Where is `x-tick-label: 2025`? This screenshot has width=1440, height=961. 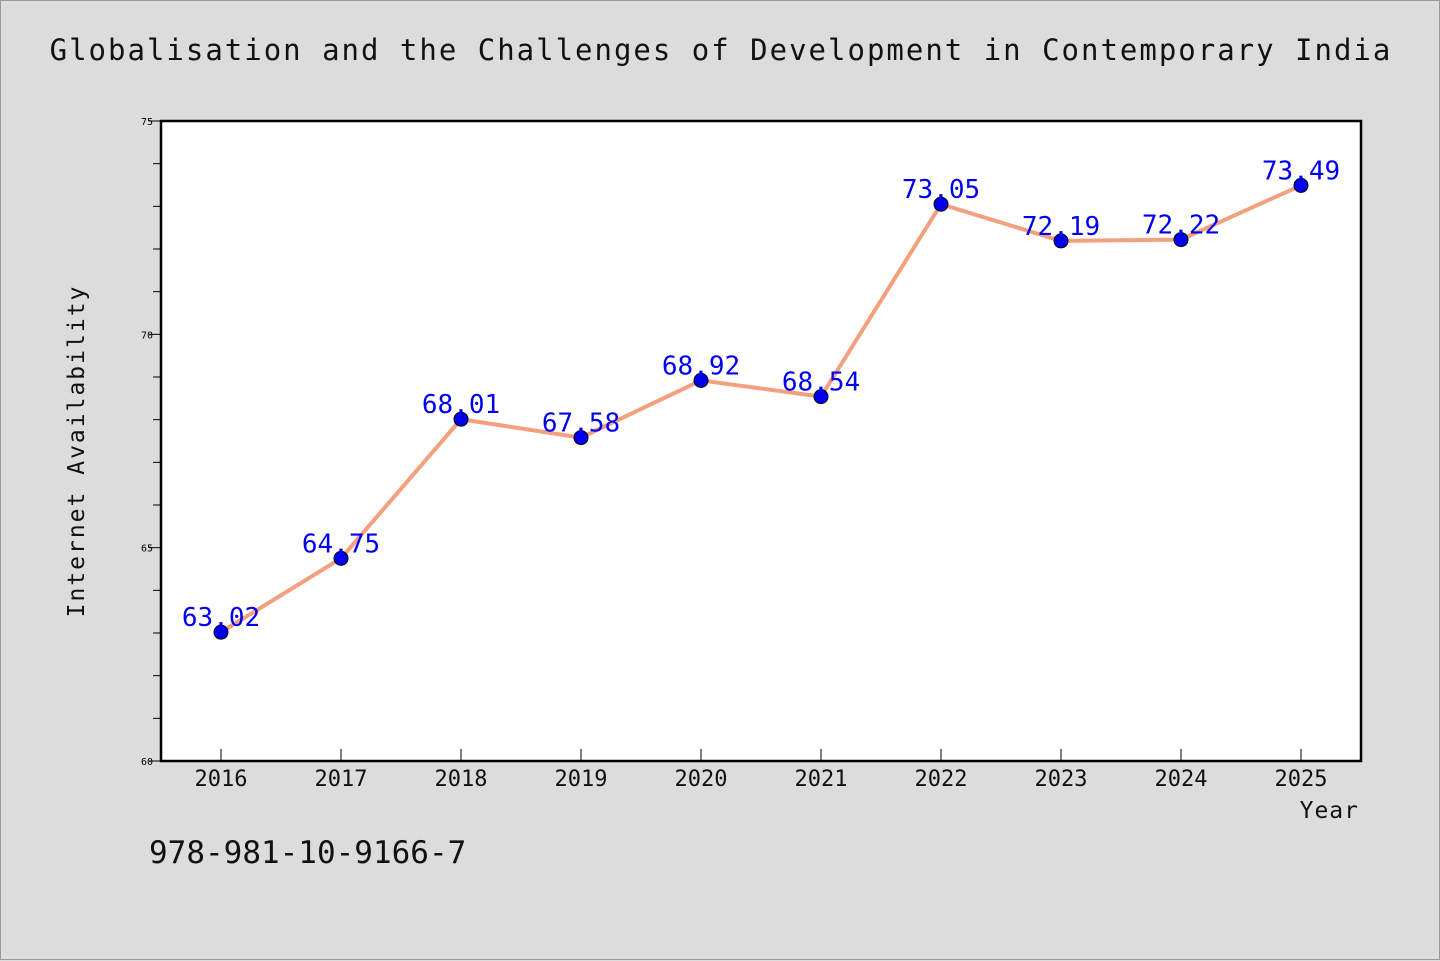
x-tick-label: 2025 is located at coordinates (1301, 779).